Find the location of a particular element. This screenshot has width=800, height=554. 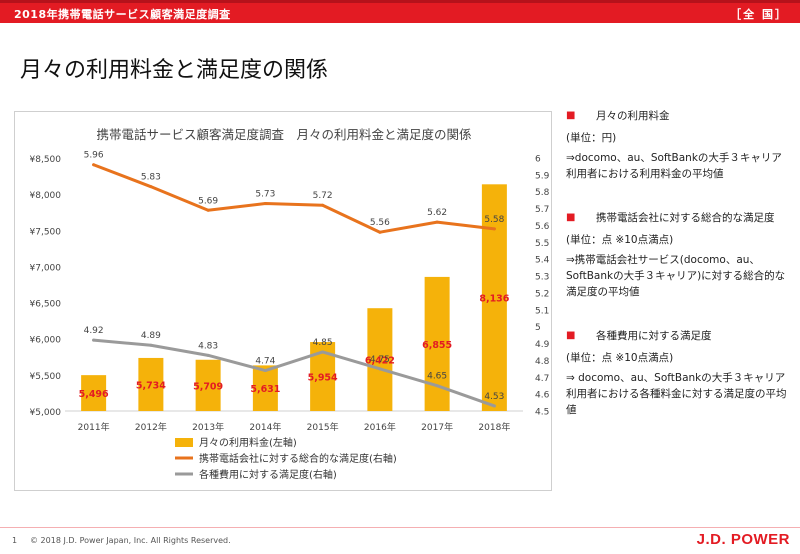

right-axis-tick: 4.8 is located at coordinates (542, 362).